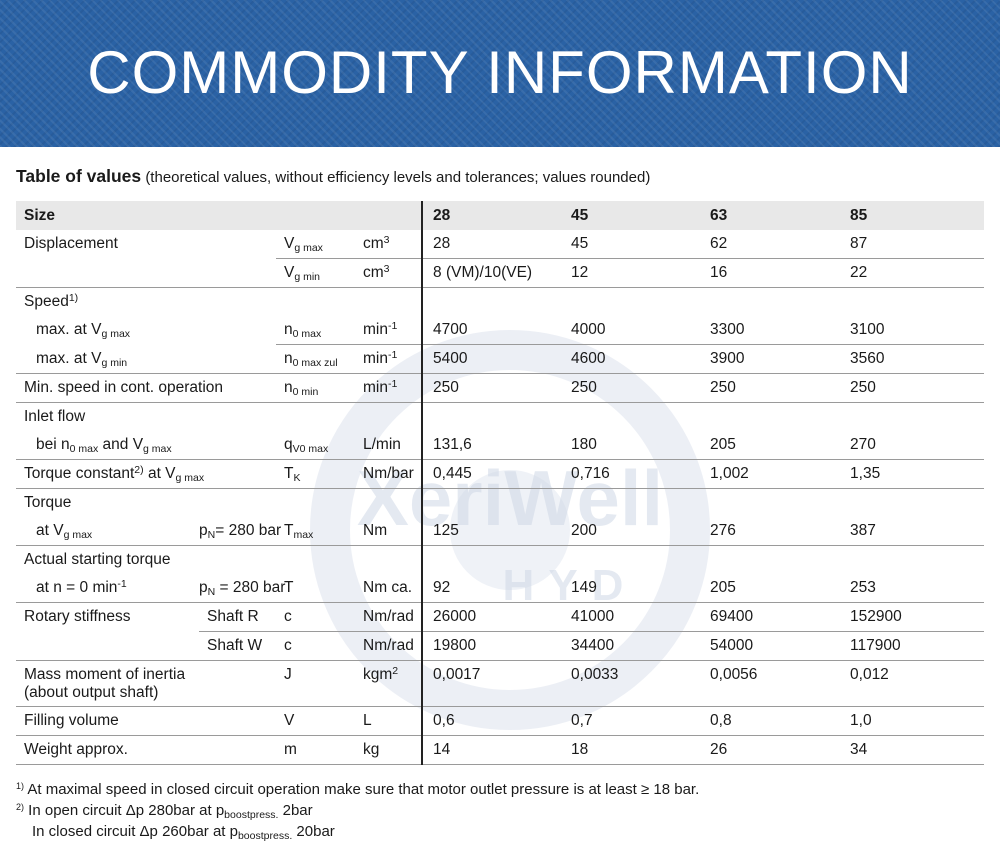  I want to click on cell: 41000, so click(633, 617).